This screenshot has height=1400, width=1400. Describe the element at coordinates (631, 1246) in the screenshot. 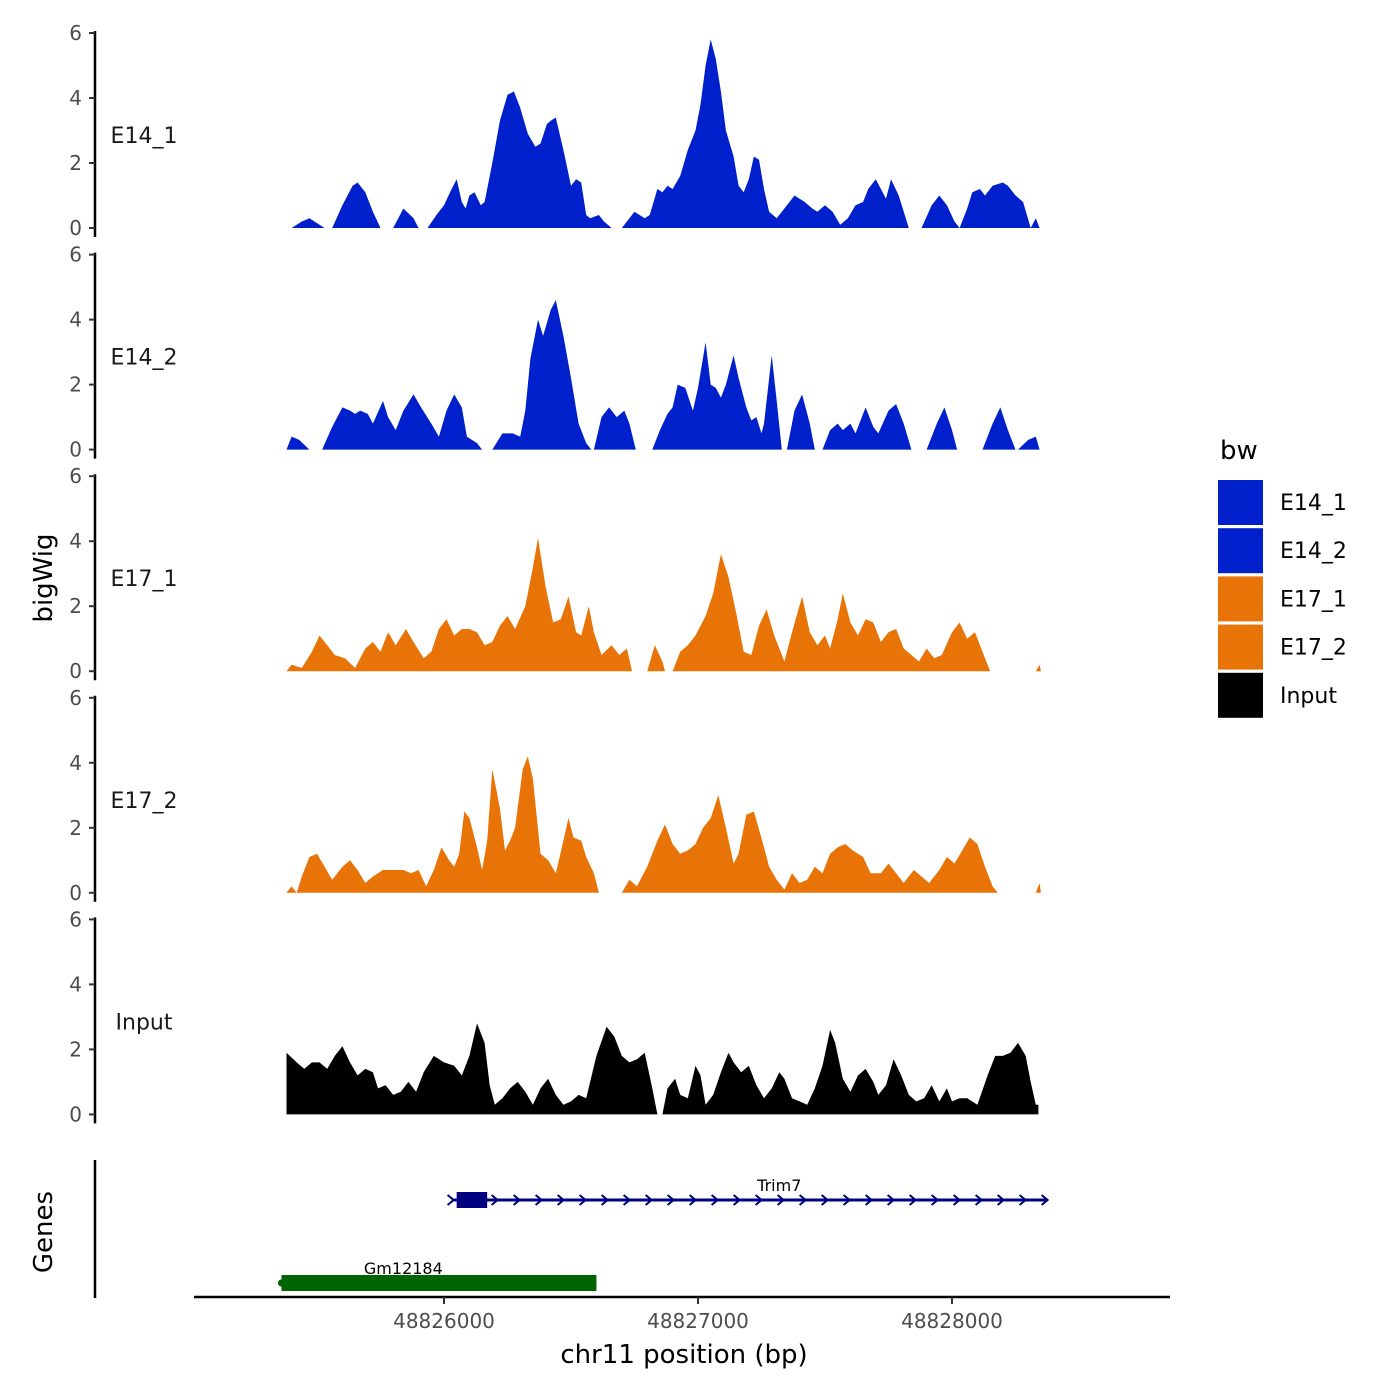

I see `genes-panel: 48826000 48827000 48828000 Trim7 Gm12184` at that location.